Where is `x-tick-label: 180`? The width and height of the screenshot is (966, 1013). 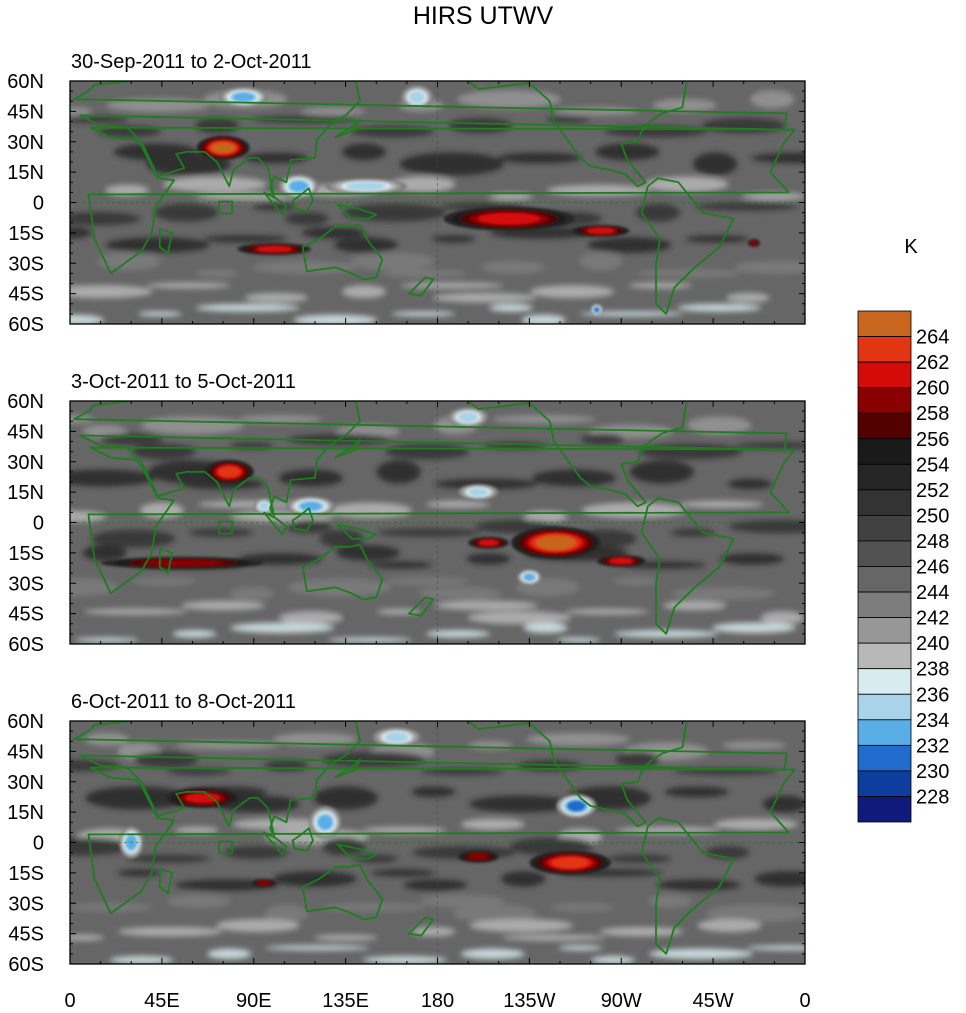 x-tick-label: 180 is located at coordinates (437, 1001).